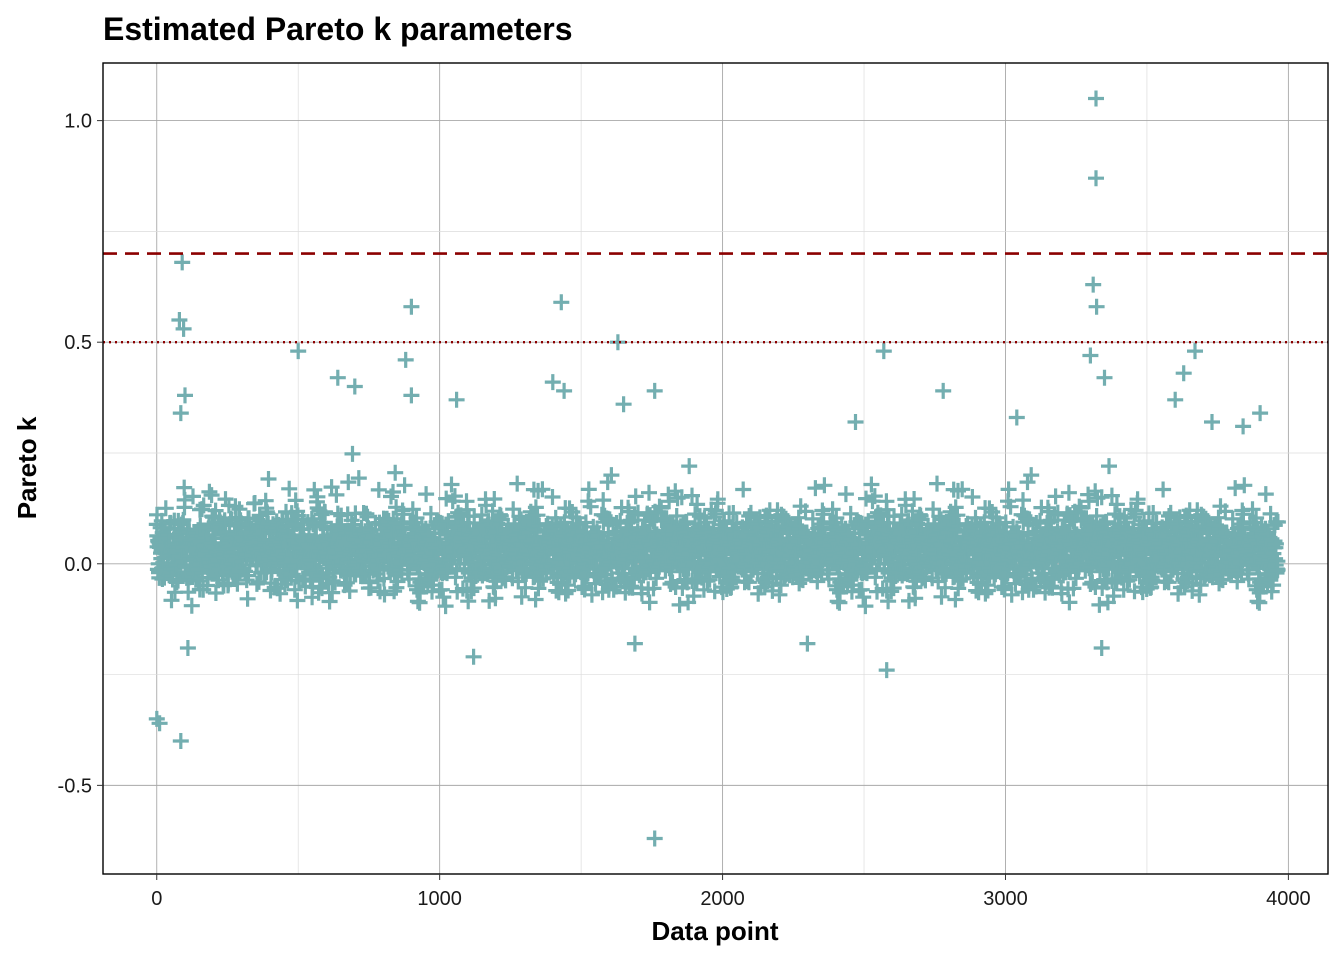 The image size is (1344, 960). What do you see at coordinates (722, 899) in the screenshot?
I see `x-tick-label: 2000` at bounding box center [722, 899].